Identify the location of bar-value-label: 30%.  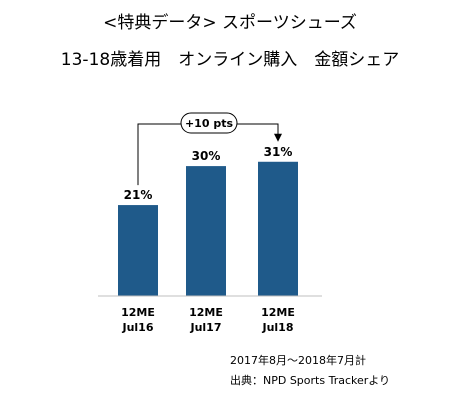
(206, 156).